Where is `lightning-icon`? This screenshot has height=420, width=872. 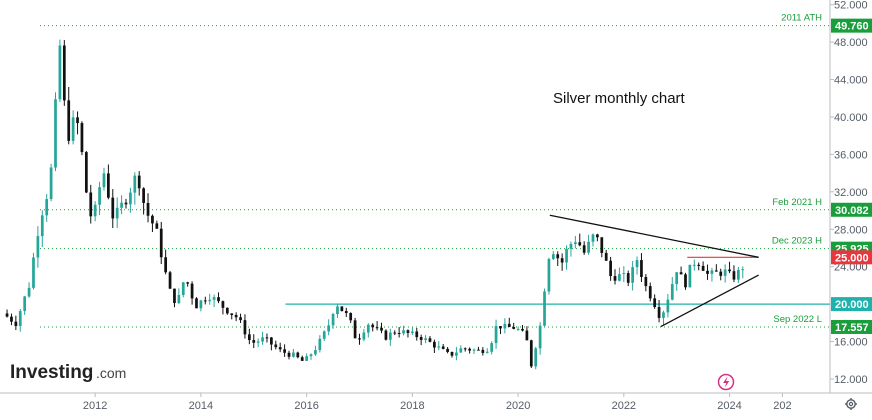 lightning-icon is located at coordinates (726, 382).